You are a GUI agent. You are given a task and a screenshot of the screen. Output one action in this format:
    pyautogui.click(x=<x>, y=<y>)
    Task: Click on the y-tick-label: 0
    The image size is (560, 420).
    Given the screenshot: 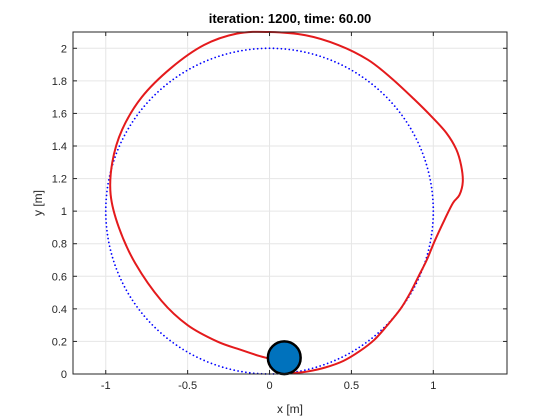 What is the action you would take?
    pyautogui.click(x=64, y=375)
    